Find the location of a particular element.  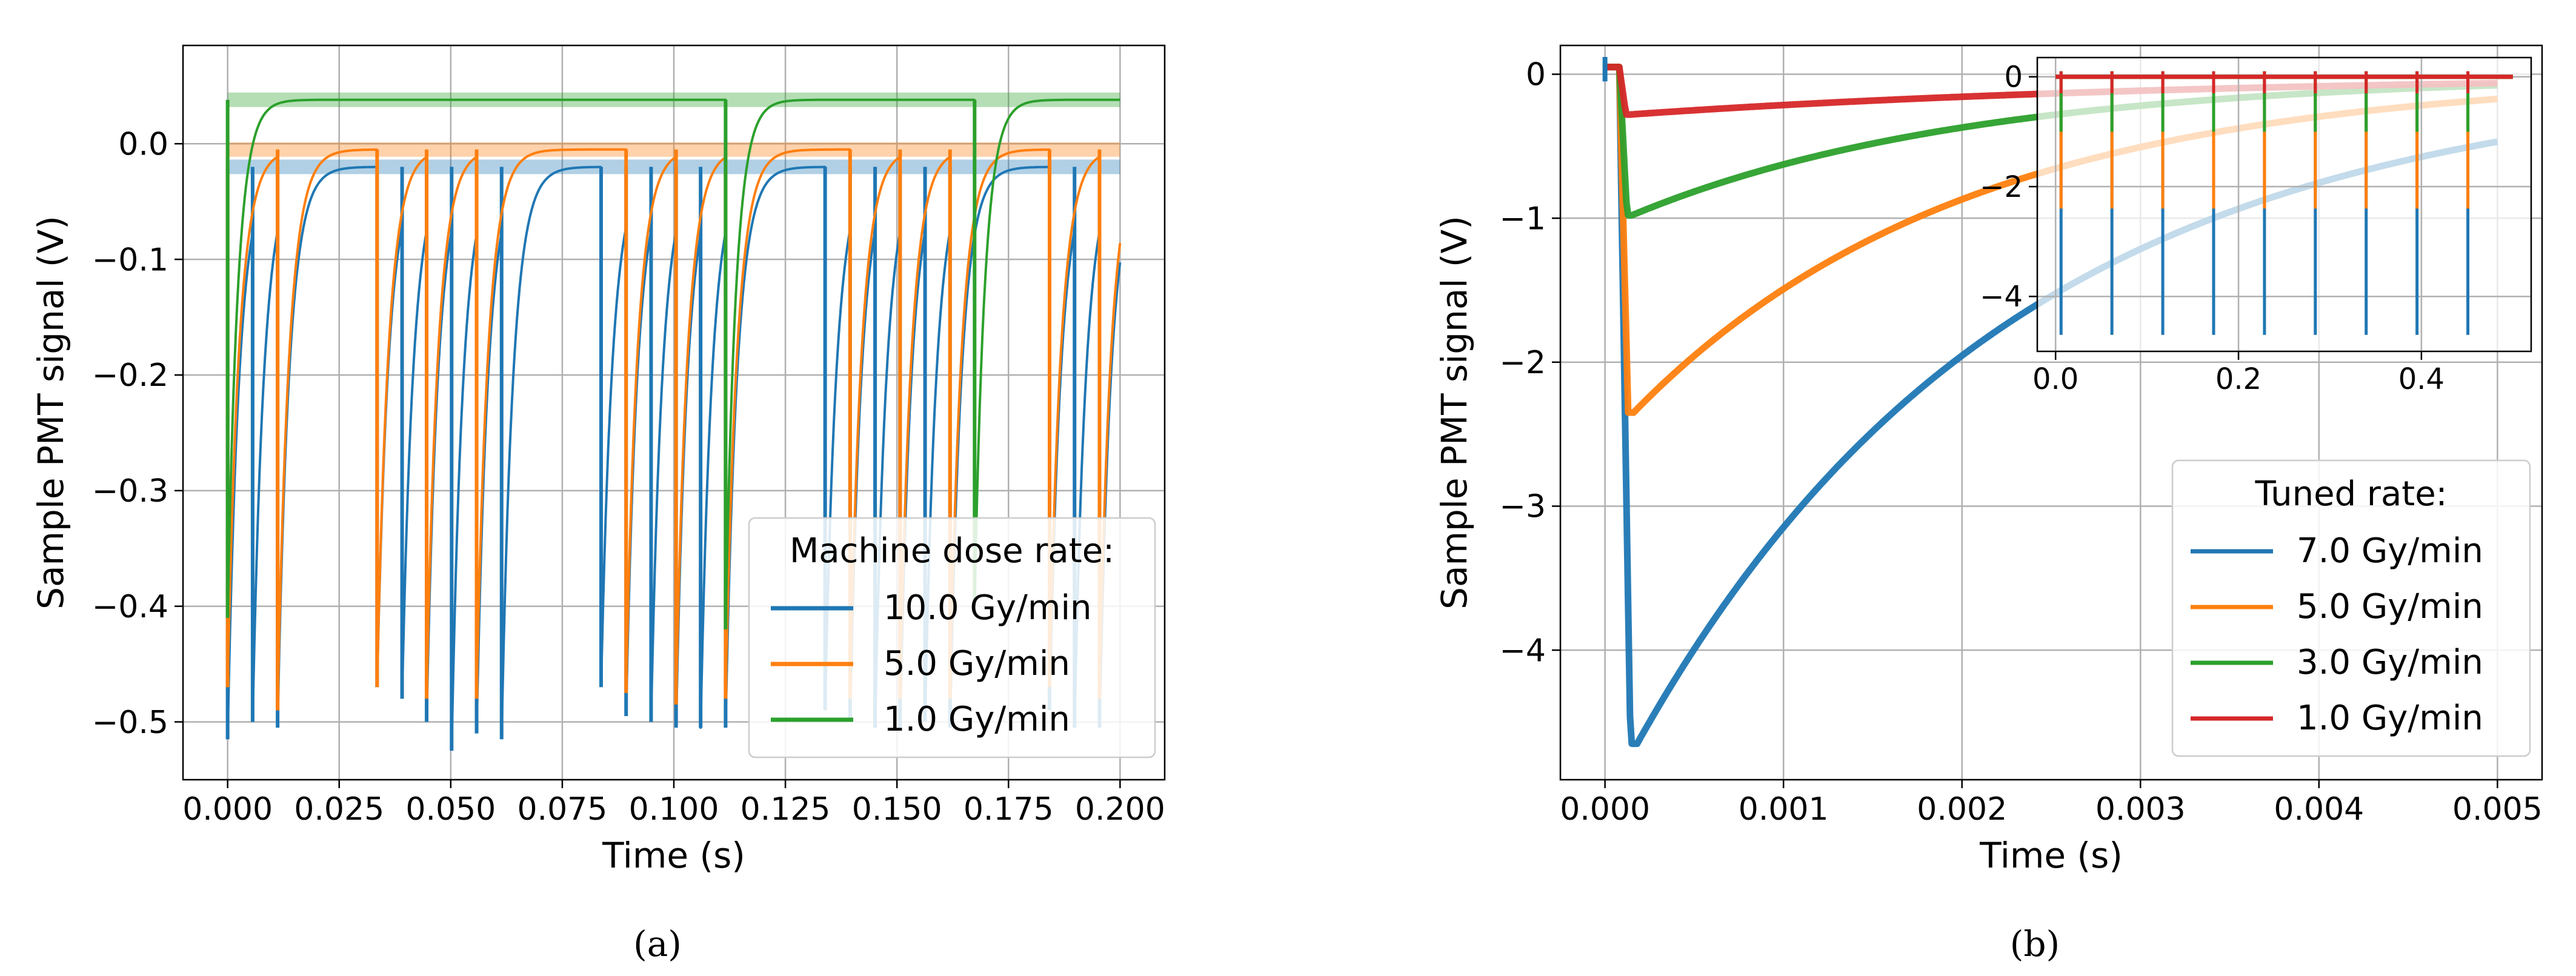

panel-a-xtick-label: 0.075 is located at coordinates (562, 809).